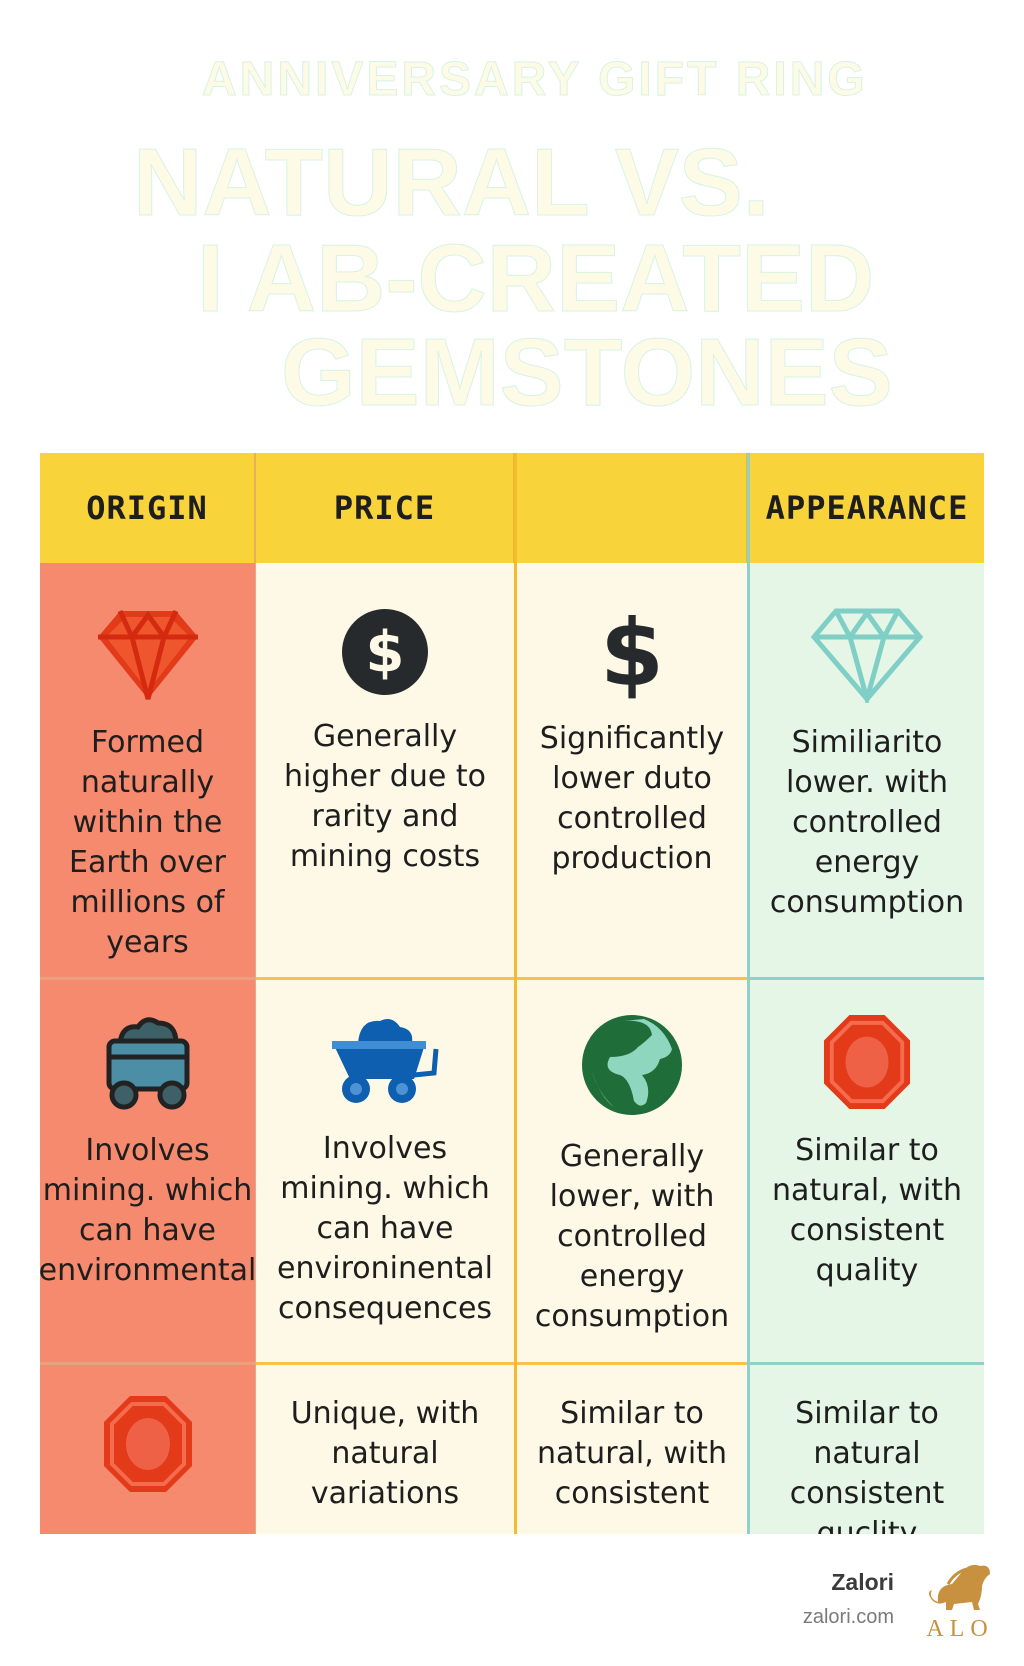 This screenshot has height=1666, width=1024. I want to click on cell-text: Similar to natural, with consistent, so click(632, 1453).